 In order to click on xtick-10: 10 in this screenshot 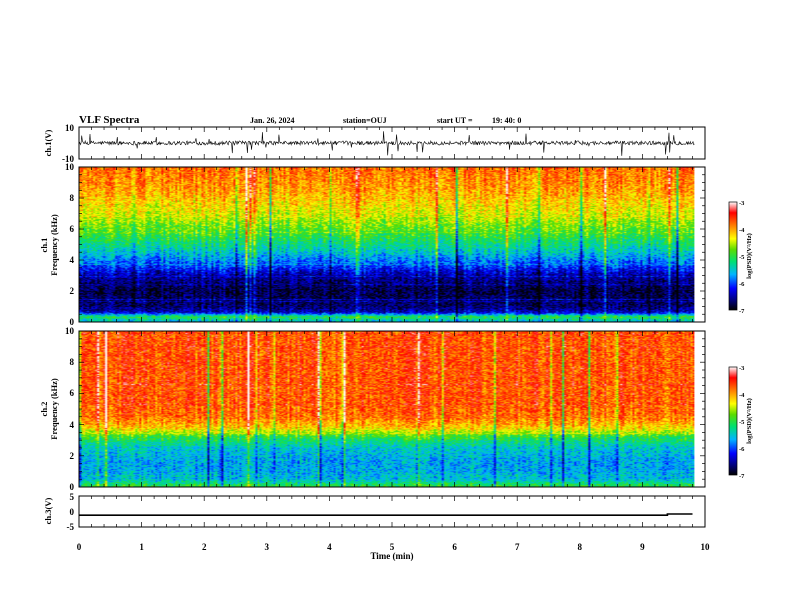, I will do `click(706, 547)`.